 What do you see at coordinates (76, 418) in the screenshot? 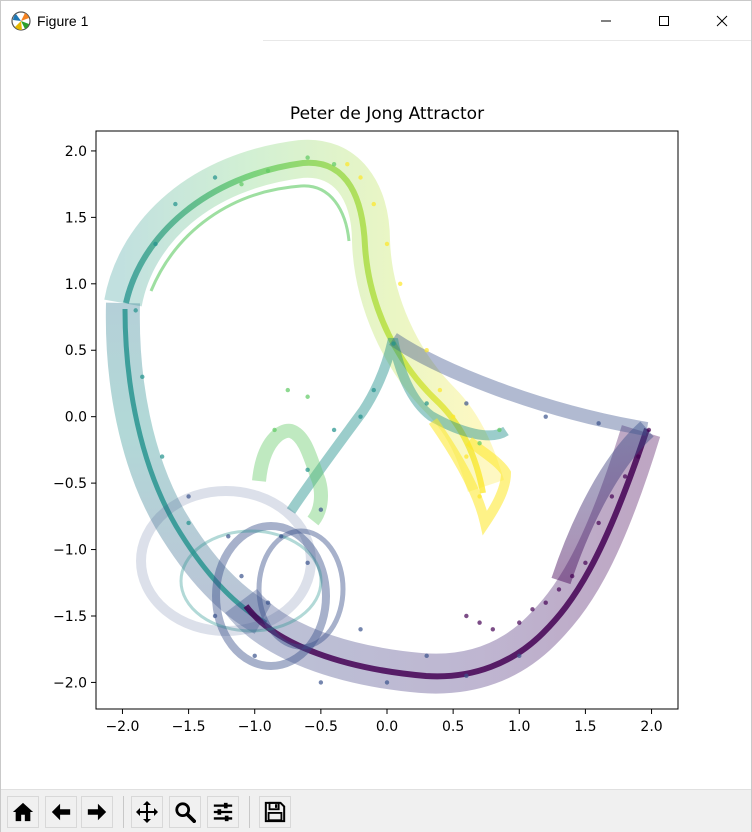
I see `y-tick-label: 0.0` at bounding box center [76, 418].